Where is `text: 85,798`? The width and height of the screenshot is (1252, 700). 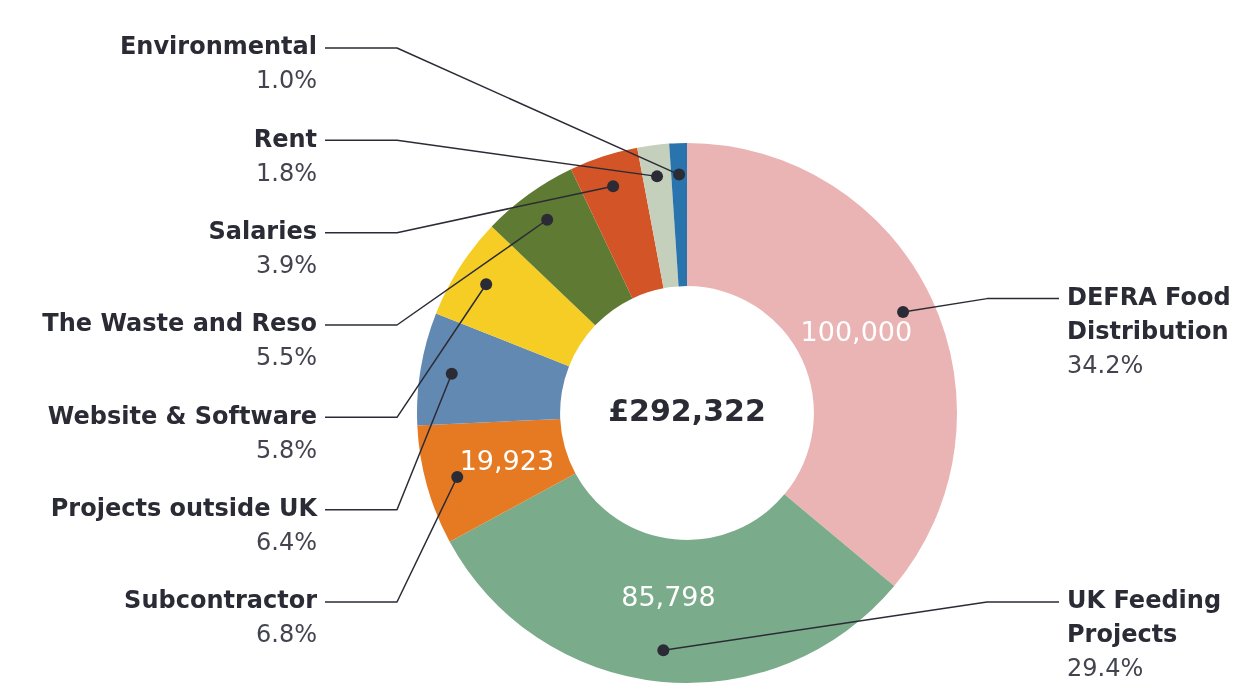
text: 85,798 is located at coordinates (668, 597).